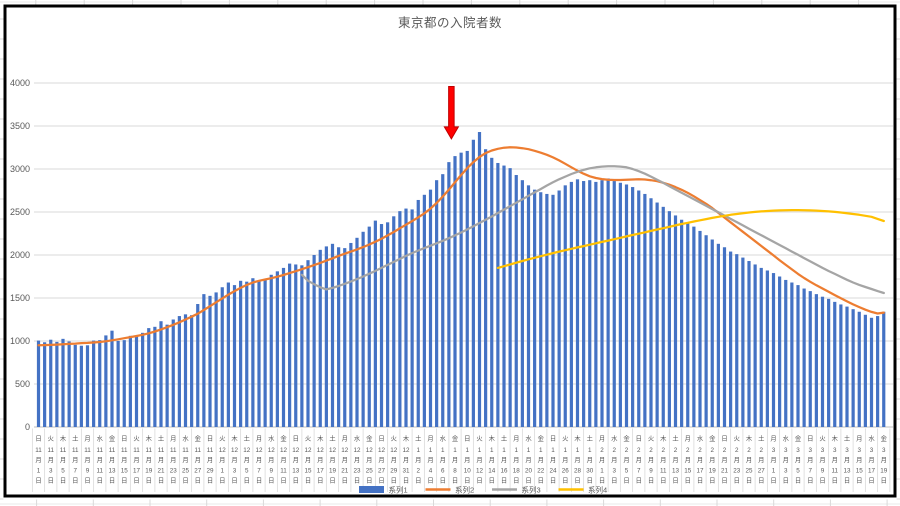 The image size is (900, 506). I want to click on legend-item-系列2: 系列2, so click(450, 490).